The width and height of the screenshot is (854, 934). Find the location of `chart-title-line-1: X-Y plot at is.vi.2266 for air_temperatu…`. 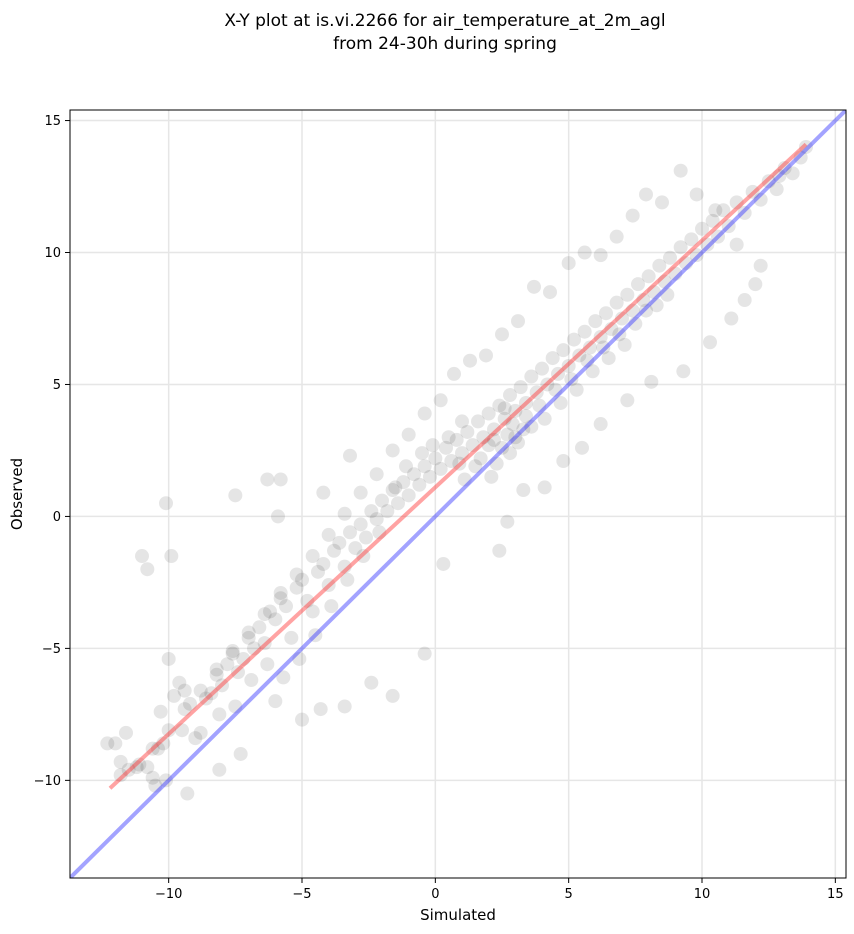

chart-title-line-1: X-Y plot at is.vi.2266 for air_temperatu… is located at coordinates (444, 21).